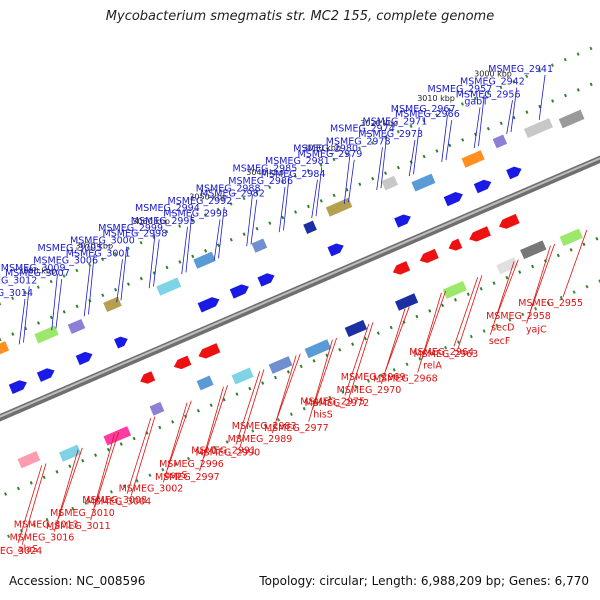  What do you see at coordinates (18, 280) in the screenshot?
I see `gene-label-top: MSMEG_3012` at bounding box center [18, 280].